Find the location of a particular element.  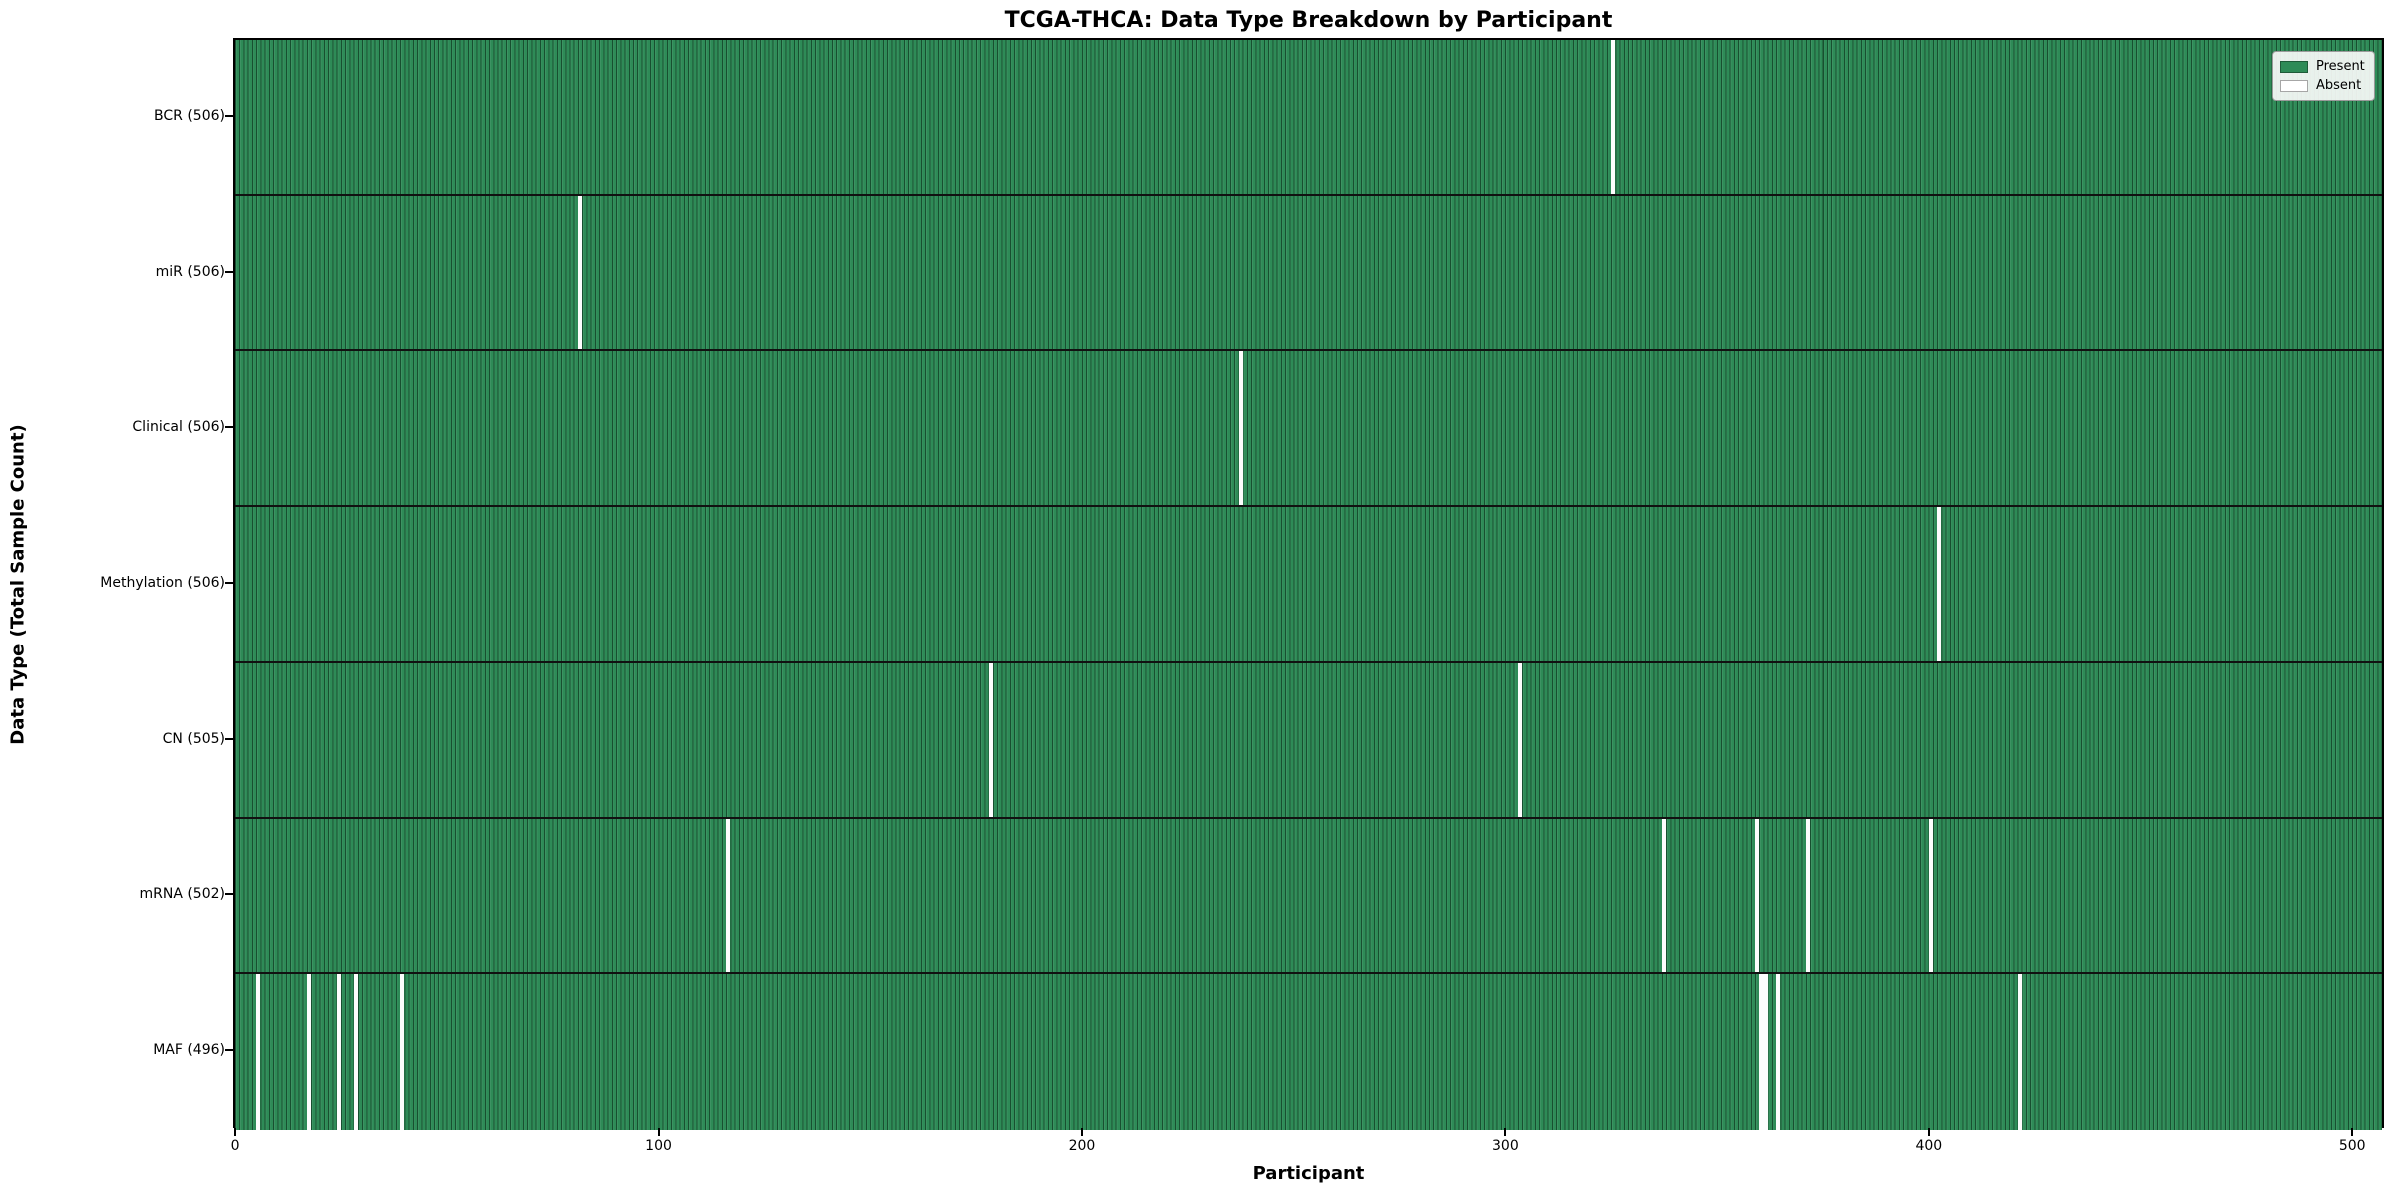

ytick-label-Clinical: Clinical (506) is located at coordinates (178, 427).